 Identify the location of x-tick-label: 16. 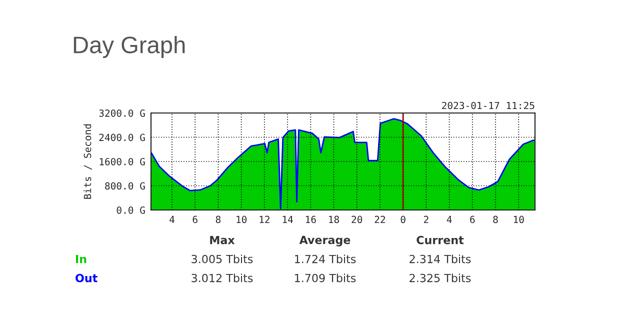
(311, 220).